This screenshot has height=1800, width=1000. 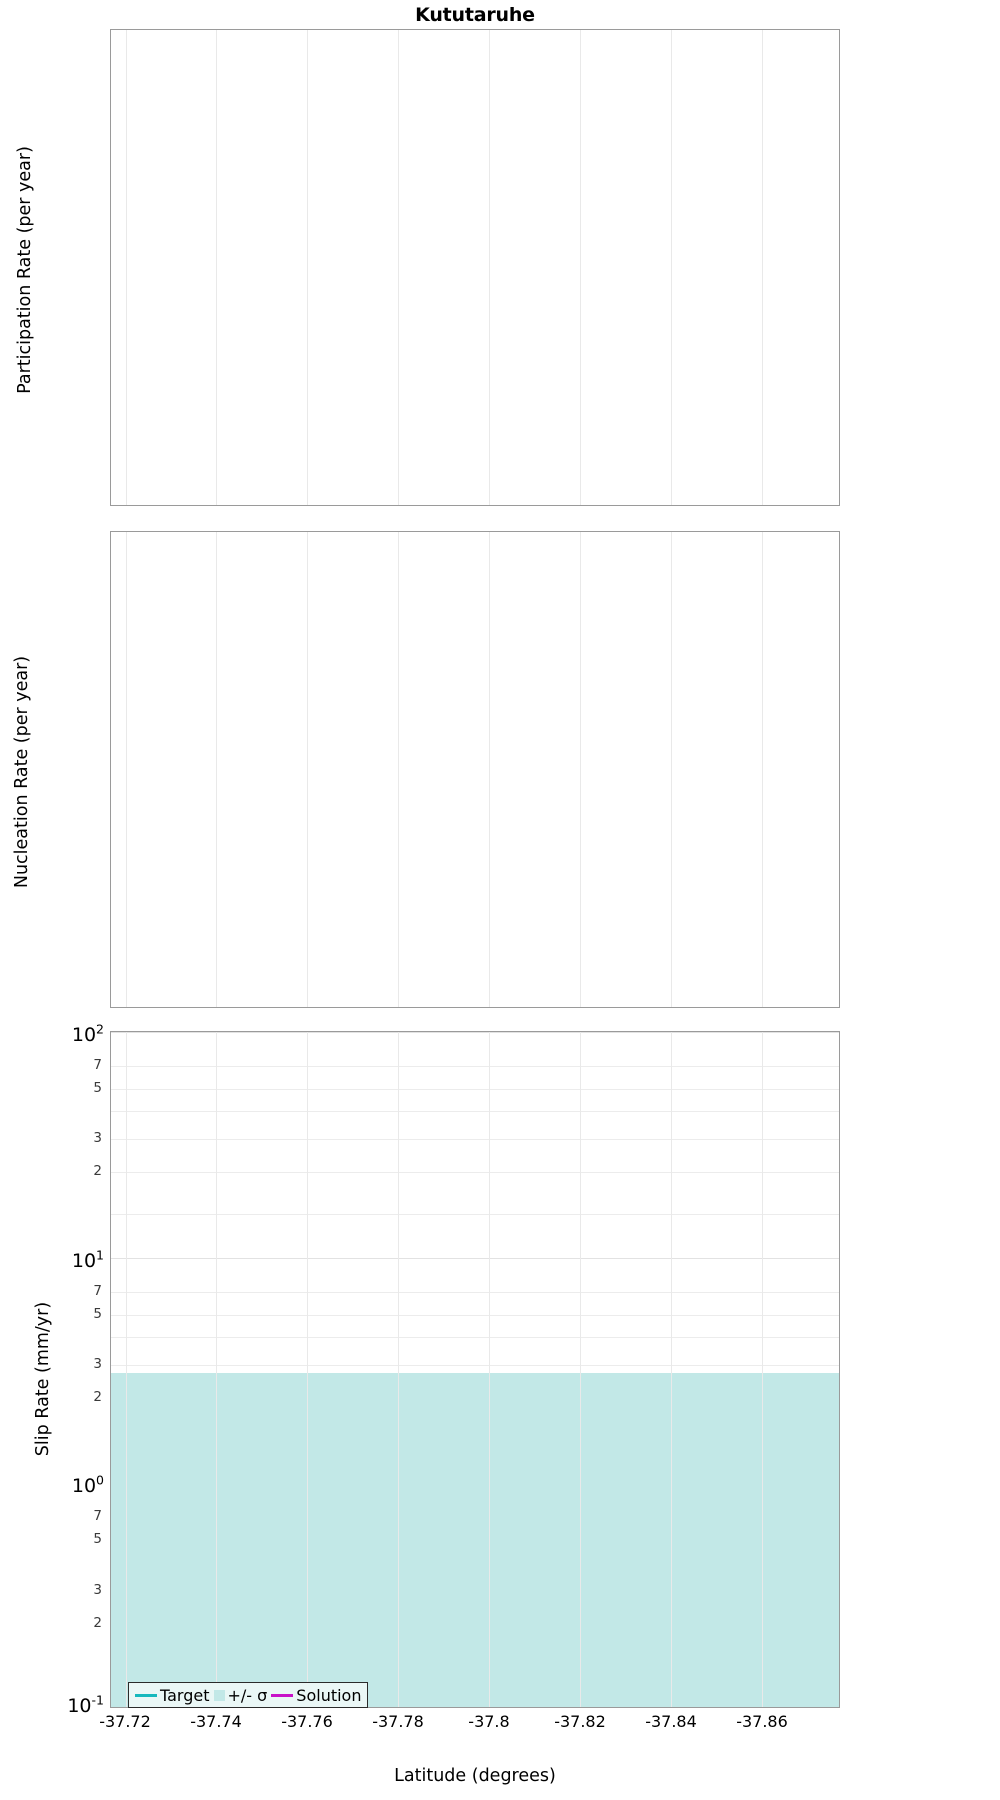 I want to click on xtick-label: -37.8, so click(x=489, y=1721).